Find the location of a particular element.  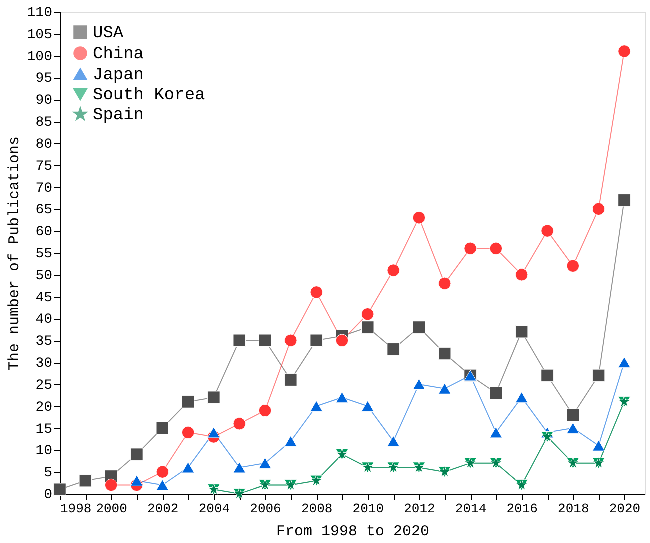

x-tick-label: 1998 is located at coordinates (76, 509).